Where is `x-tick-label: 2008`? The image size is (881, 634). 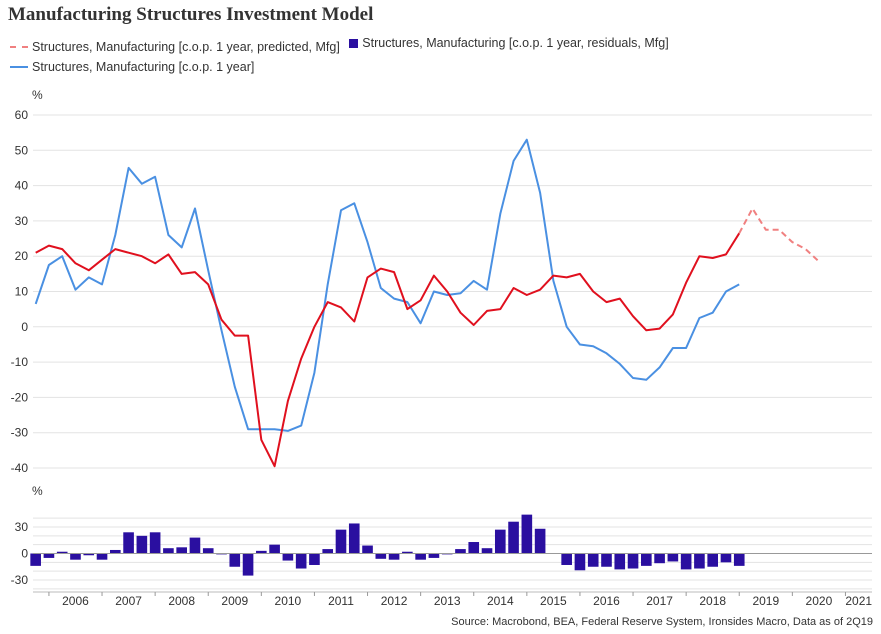 x-tick-label: 2008 is located at coordinates (181, 601).